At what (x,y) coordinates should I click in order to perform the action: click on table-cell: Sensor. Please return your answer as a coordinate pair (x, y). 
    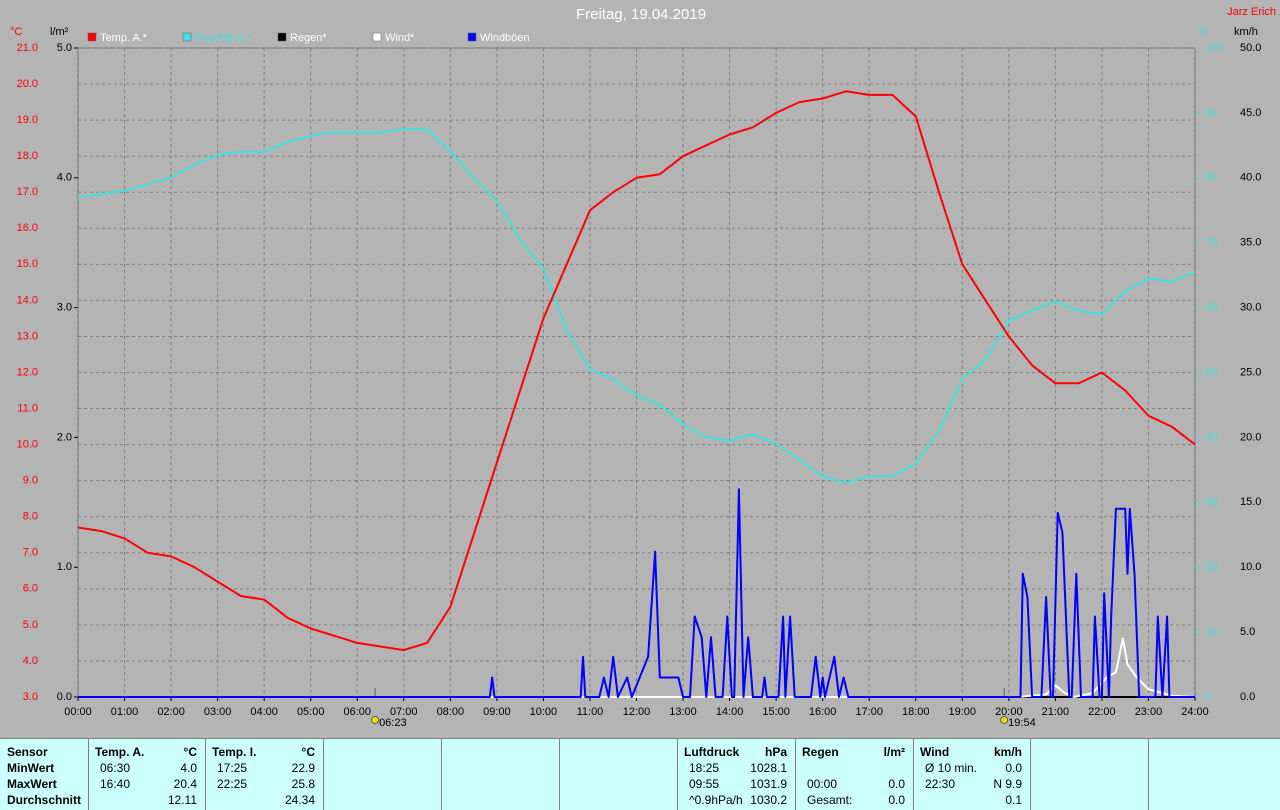
    Looking at the image, I should click on (27, 752).